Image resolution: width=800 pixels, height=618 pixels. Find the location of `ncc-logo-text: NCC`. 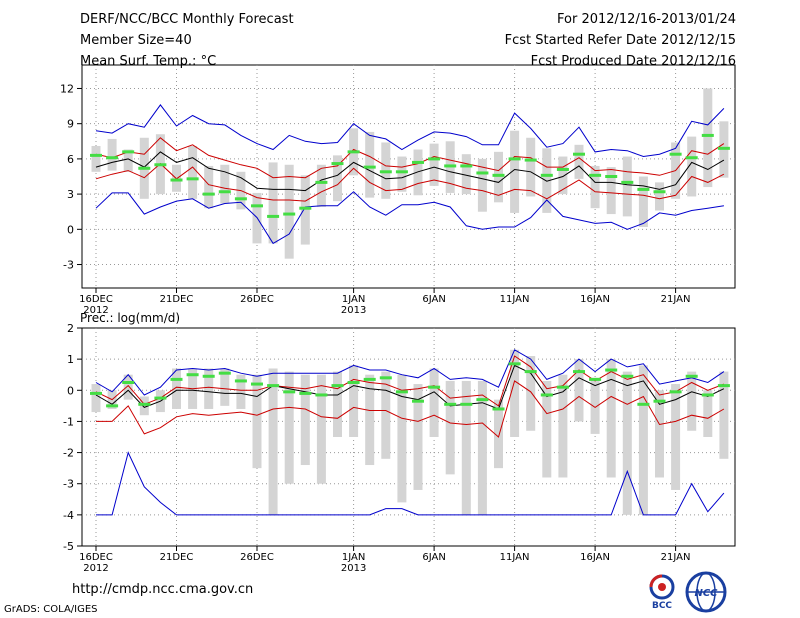

ncc-logo-text: NCC is located at coordinates (706, 593).